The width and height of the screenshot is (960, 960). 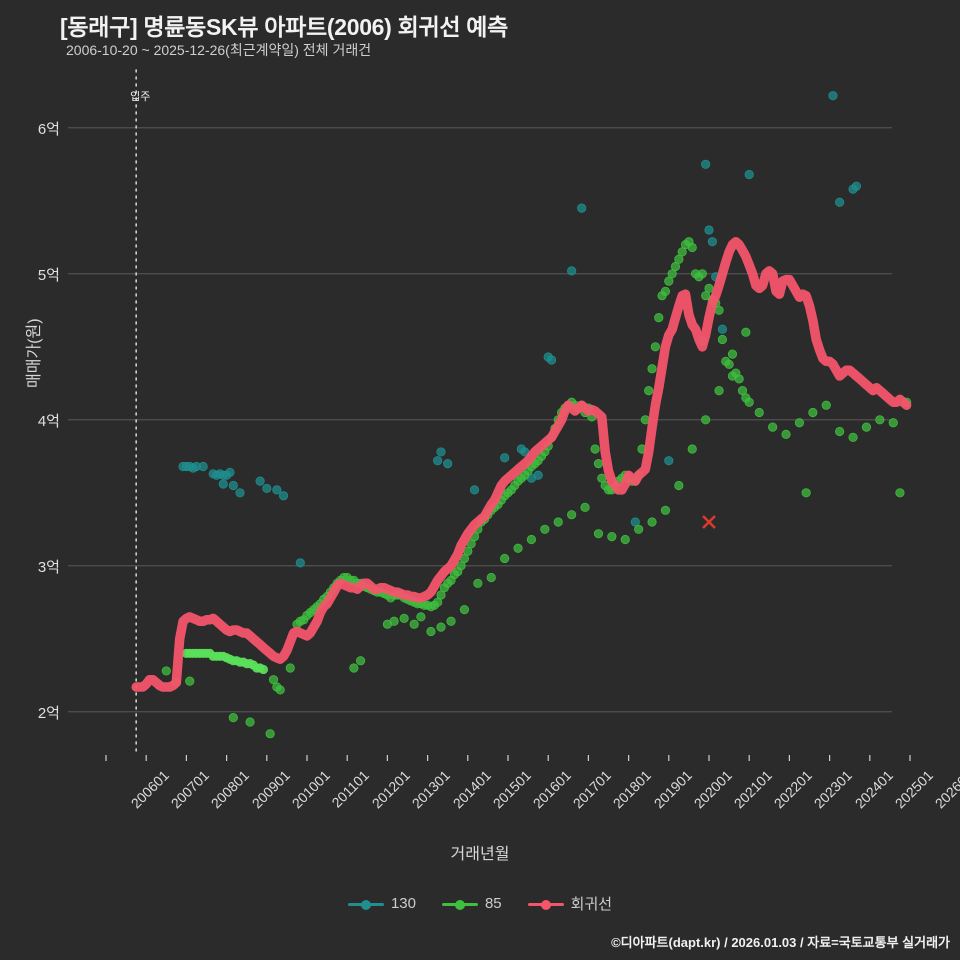 I want to click on y-tick-label: 3억, so click(x=48, y=567).